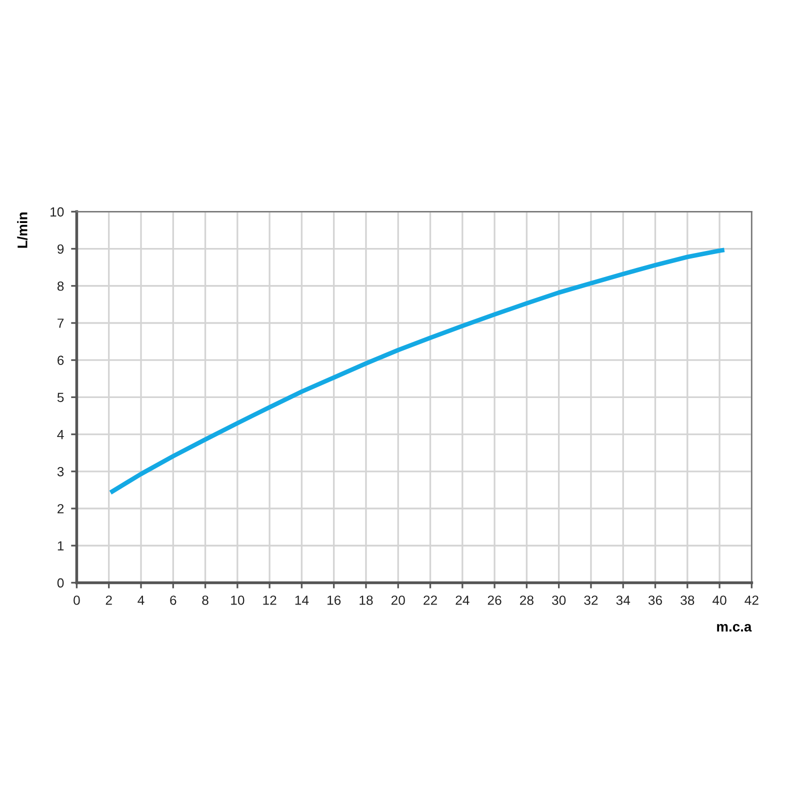 The height and width of the screenshot is (800, 800). Describe the element at coordinates (60, 435) in the screenshot. I see `y-tick-label: 4` at that location.